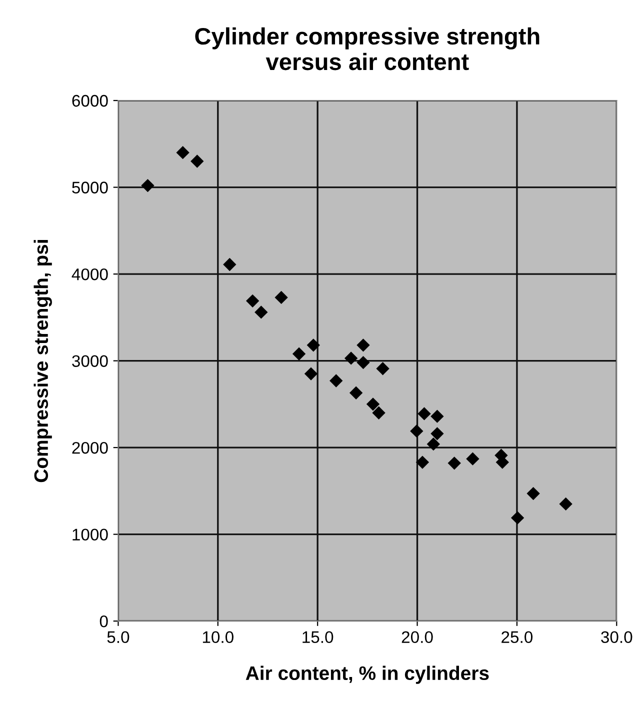  What do you see at coordinates (417, 637) in the screenshot?
I see `x-tick-label: 20.0` at bounding box center [417, 637].